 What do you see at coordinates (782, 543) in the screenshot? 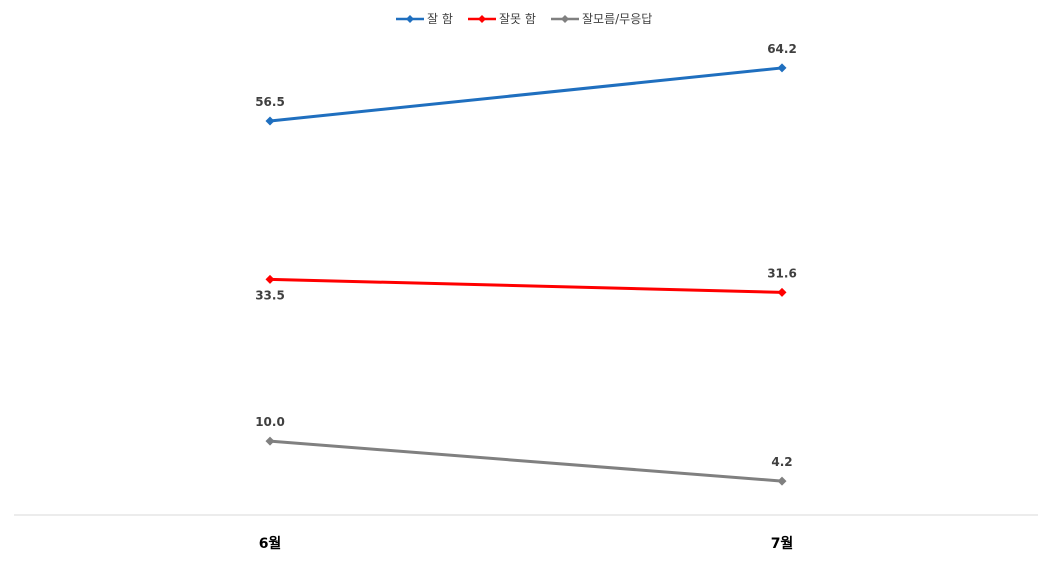
I see `x-tick-label-2: 7월` at bounding box center [782, 543].